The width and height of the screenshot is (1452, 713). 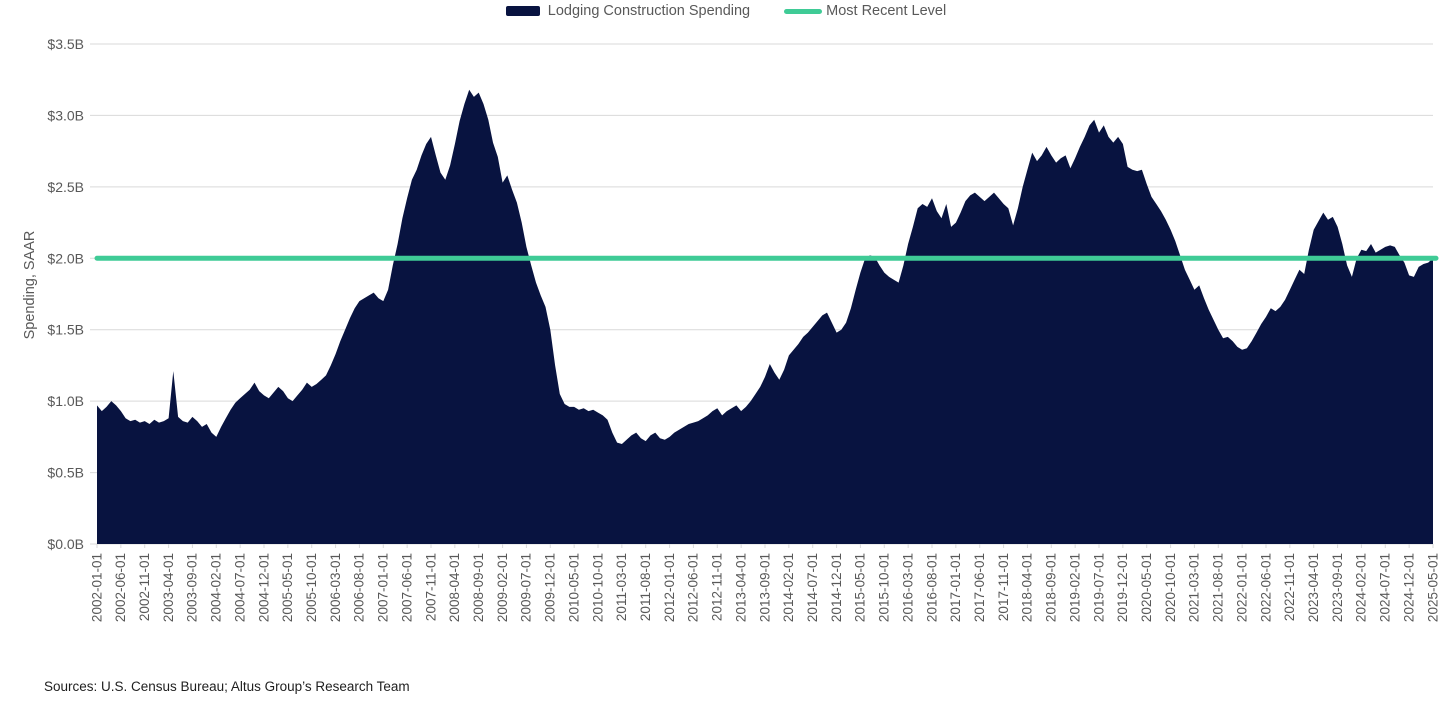 What do you see at coordinates (1265, 587) in the screenshot?
I see `x-tick-label: 2022-06-01` at bounding box center [1265, 587].